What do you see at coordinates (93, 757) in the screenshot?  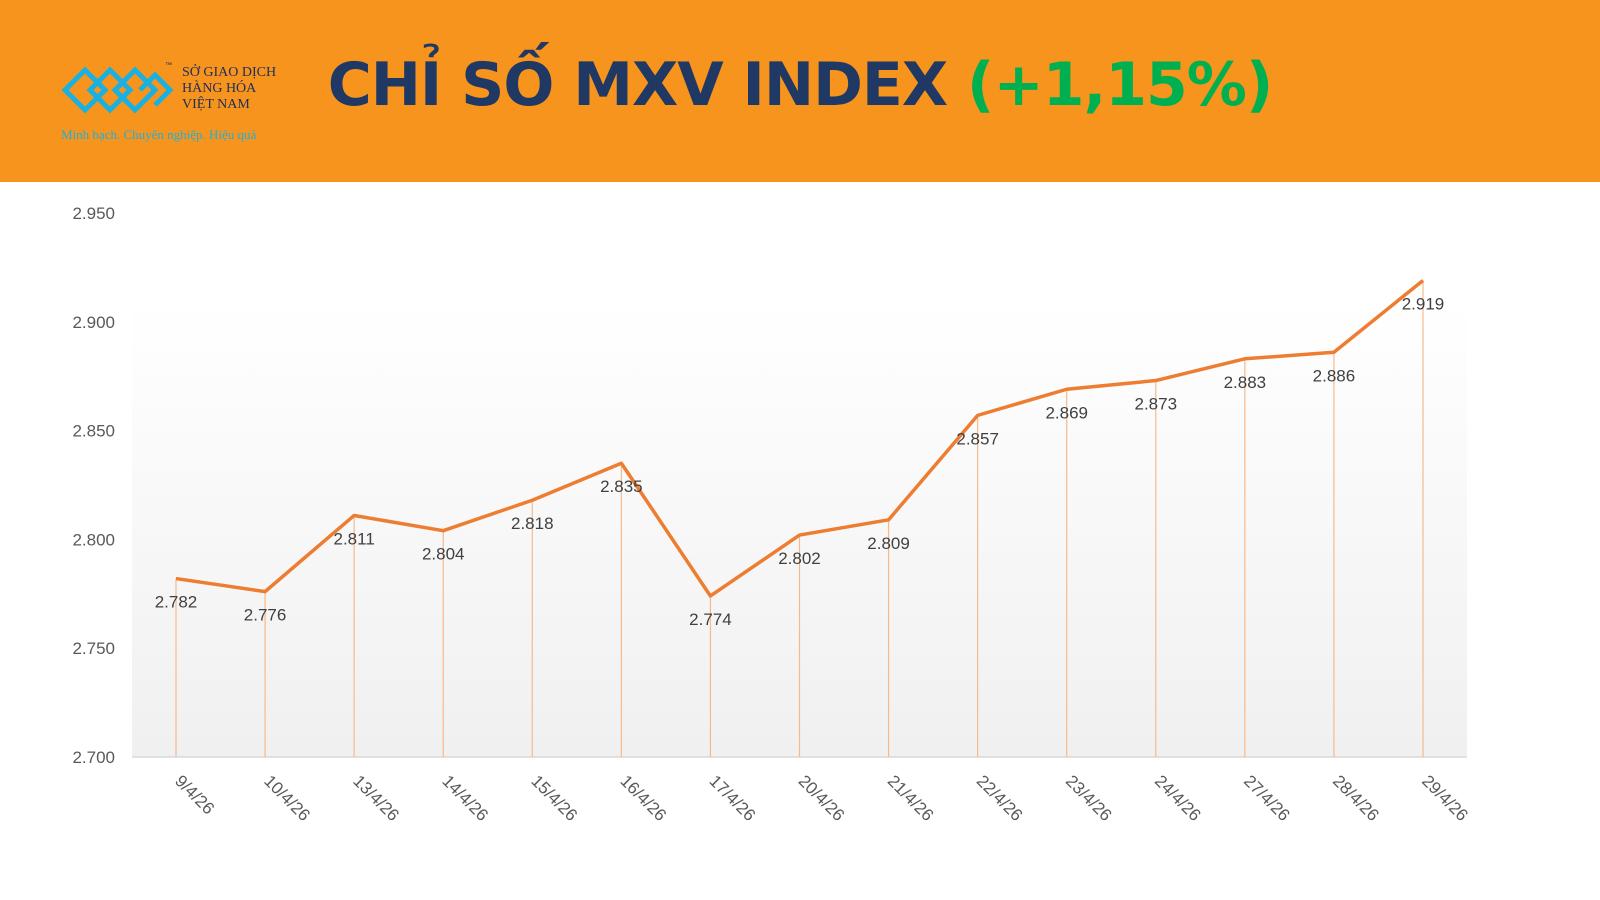 I see `y-tick-label: 2.700` at bounding box center [93, 757].